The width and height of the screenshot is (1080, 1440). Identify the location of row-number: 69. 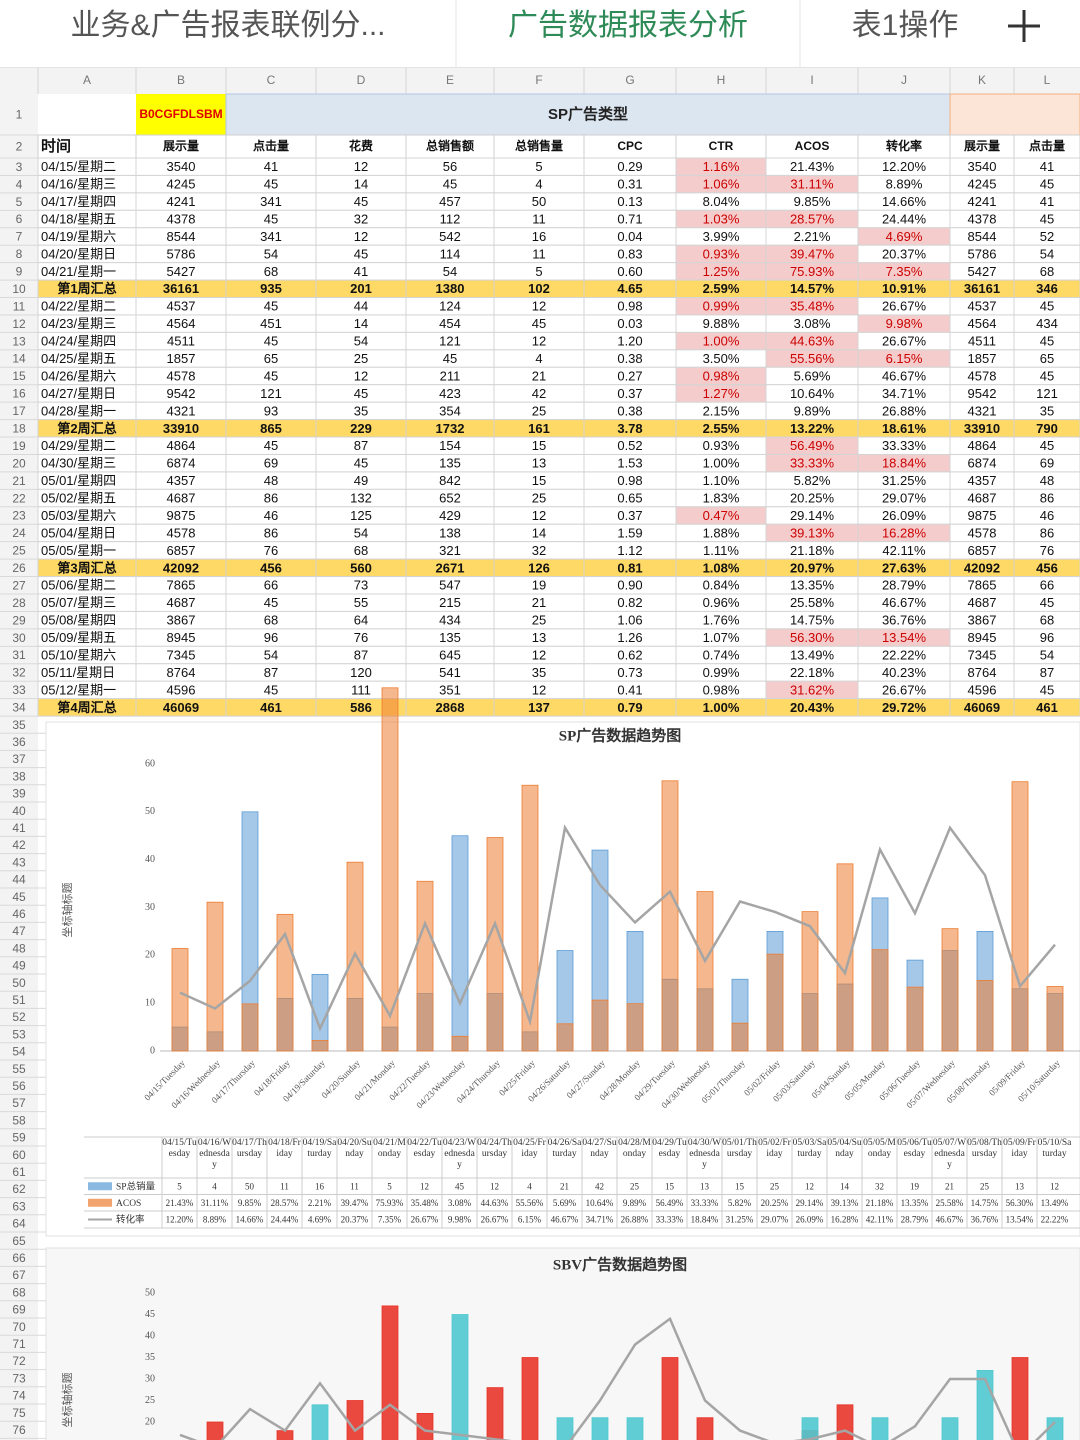
(19, 1310).